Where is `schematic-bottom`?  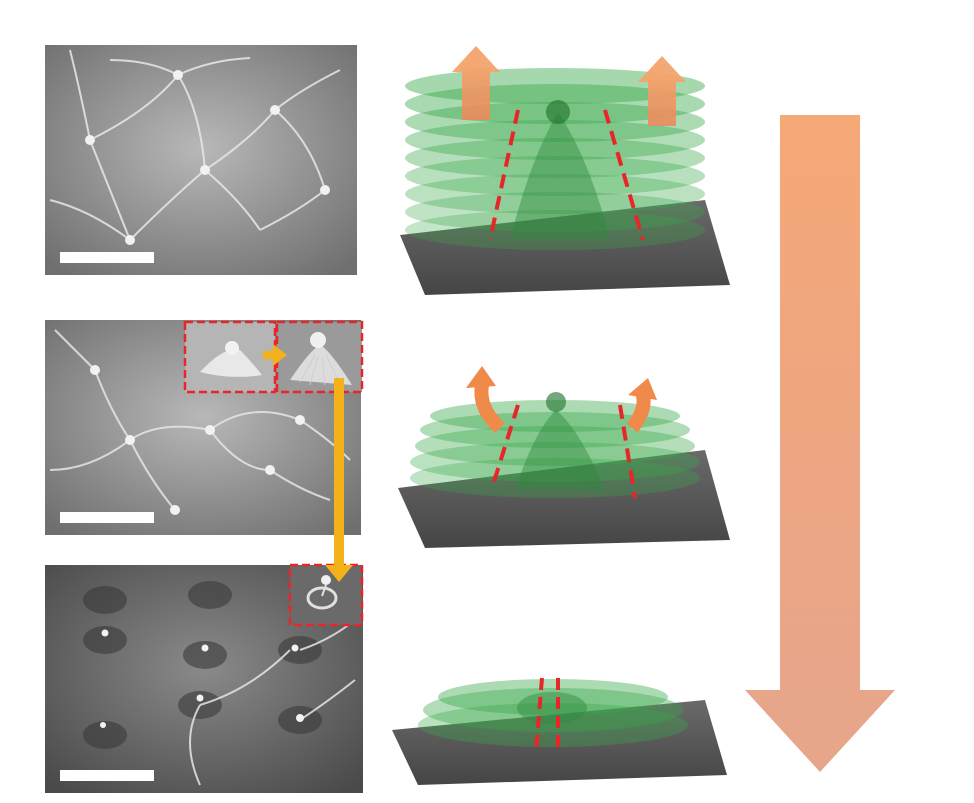
schematic-bottom is located at coordinates (559, 731).